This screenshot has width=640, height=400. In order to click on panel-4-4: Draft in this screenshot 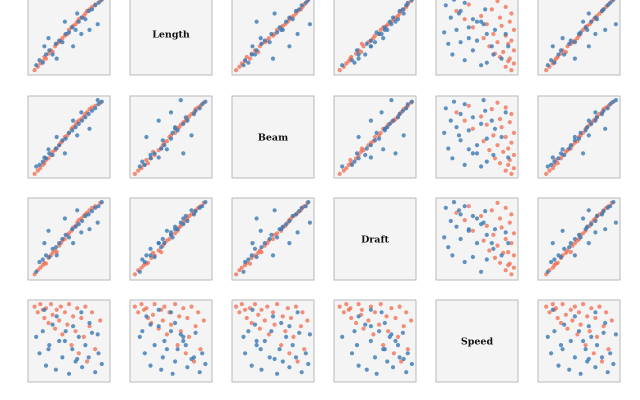, I will do `click(375, 239)`.